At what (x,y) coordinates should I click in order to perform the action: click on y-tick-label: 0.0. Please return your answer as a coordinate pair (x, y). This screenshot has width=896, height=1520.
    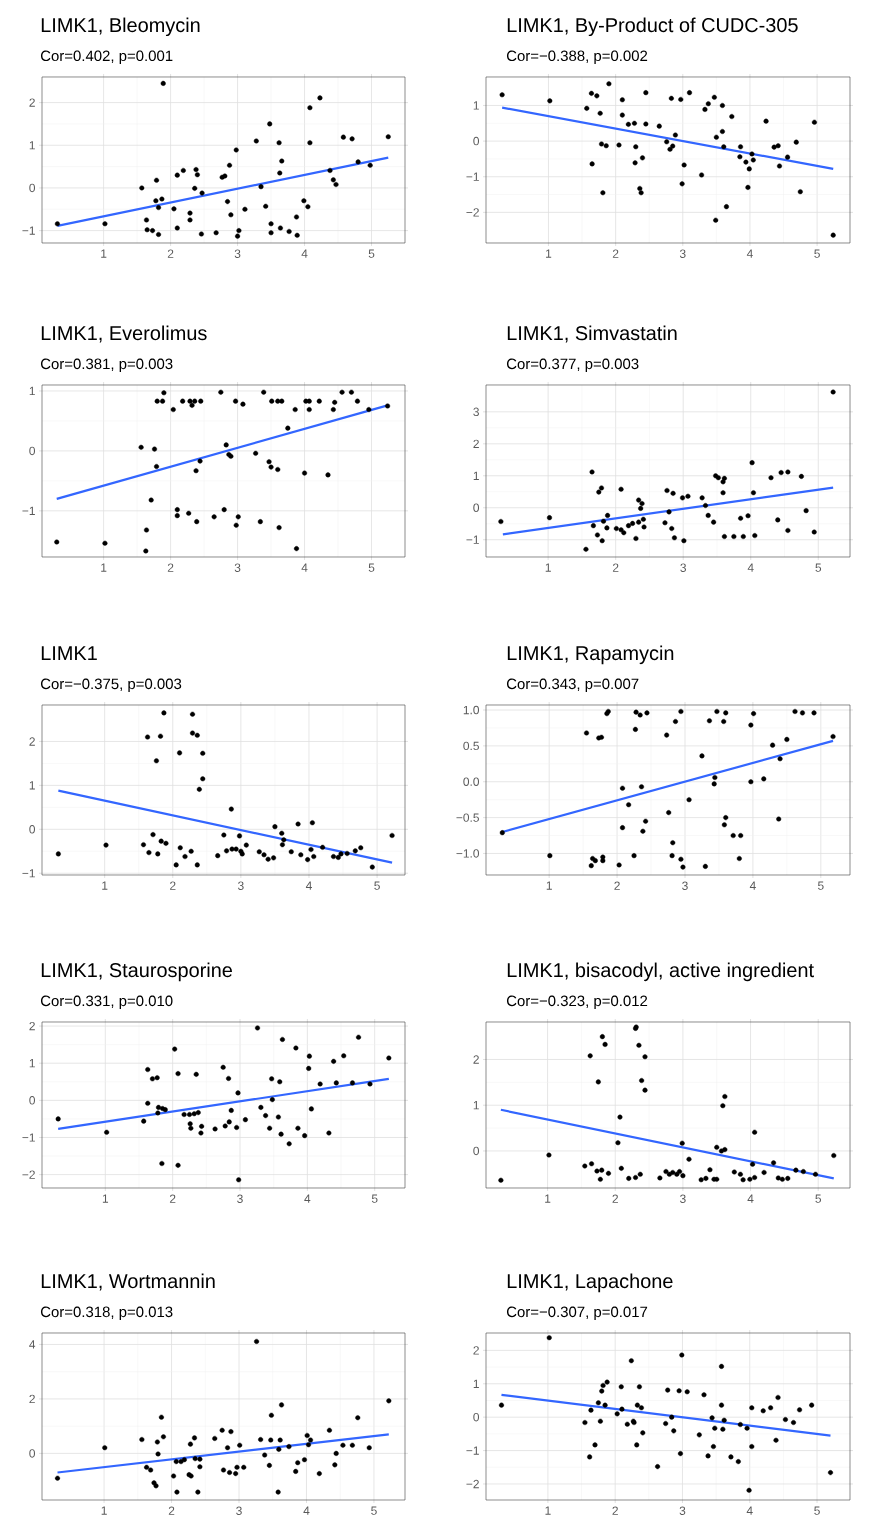
    Looking at the image, I should click on (471, 781).